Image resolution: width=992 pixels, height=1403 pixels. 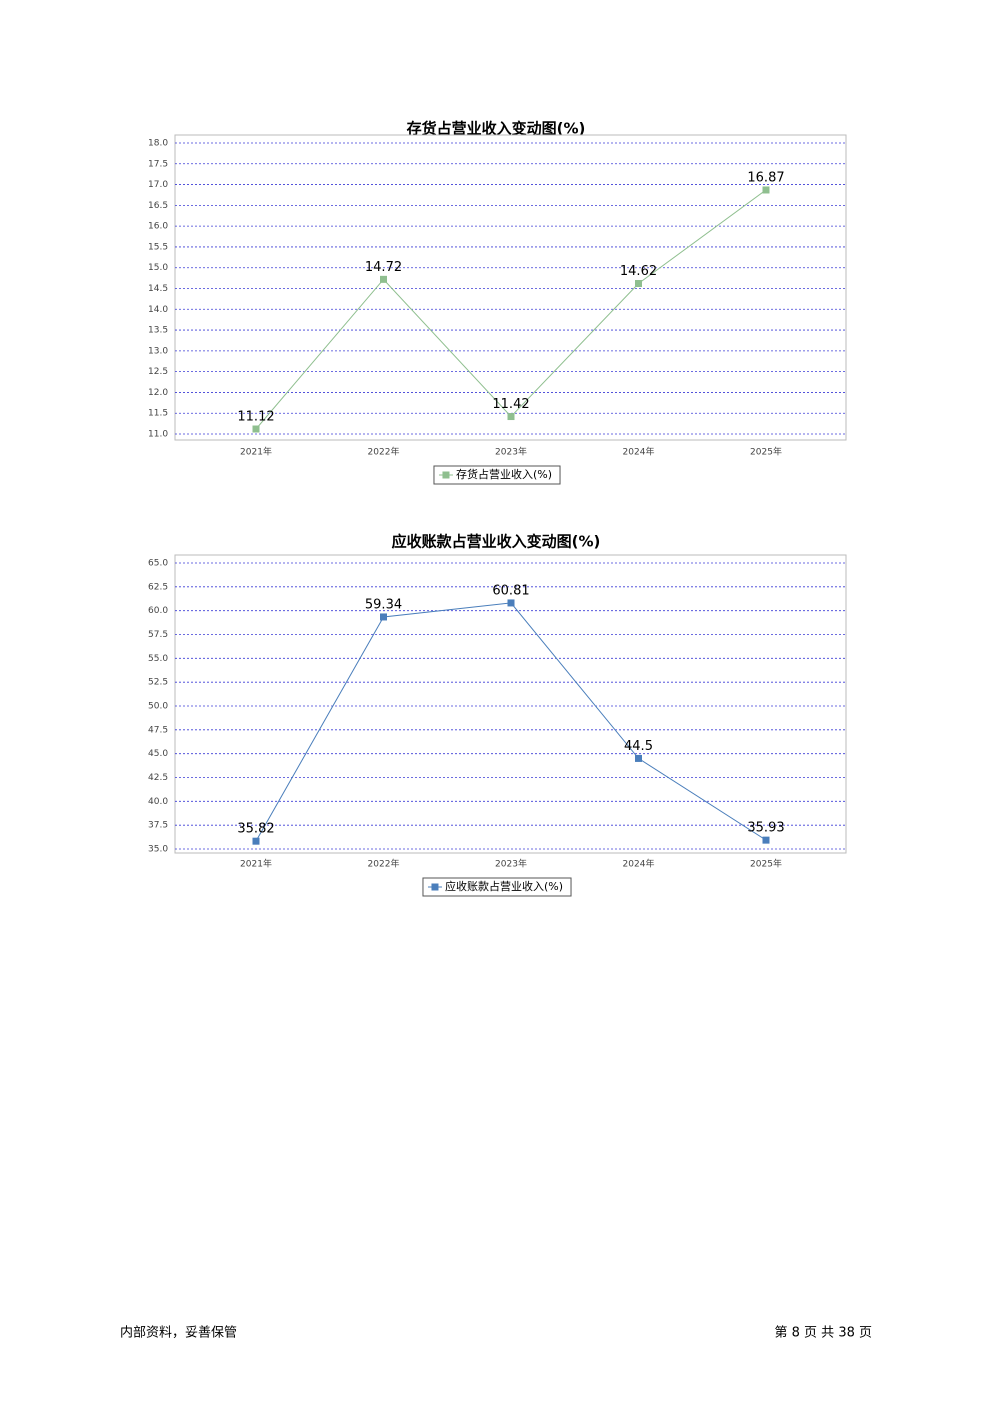 I want to click on y-tick-label: 37.5, so click(x=158, y=826).